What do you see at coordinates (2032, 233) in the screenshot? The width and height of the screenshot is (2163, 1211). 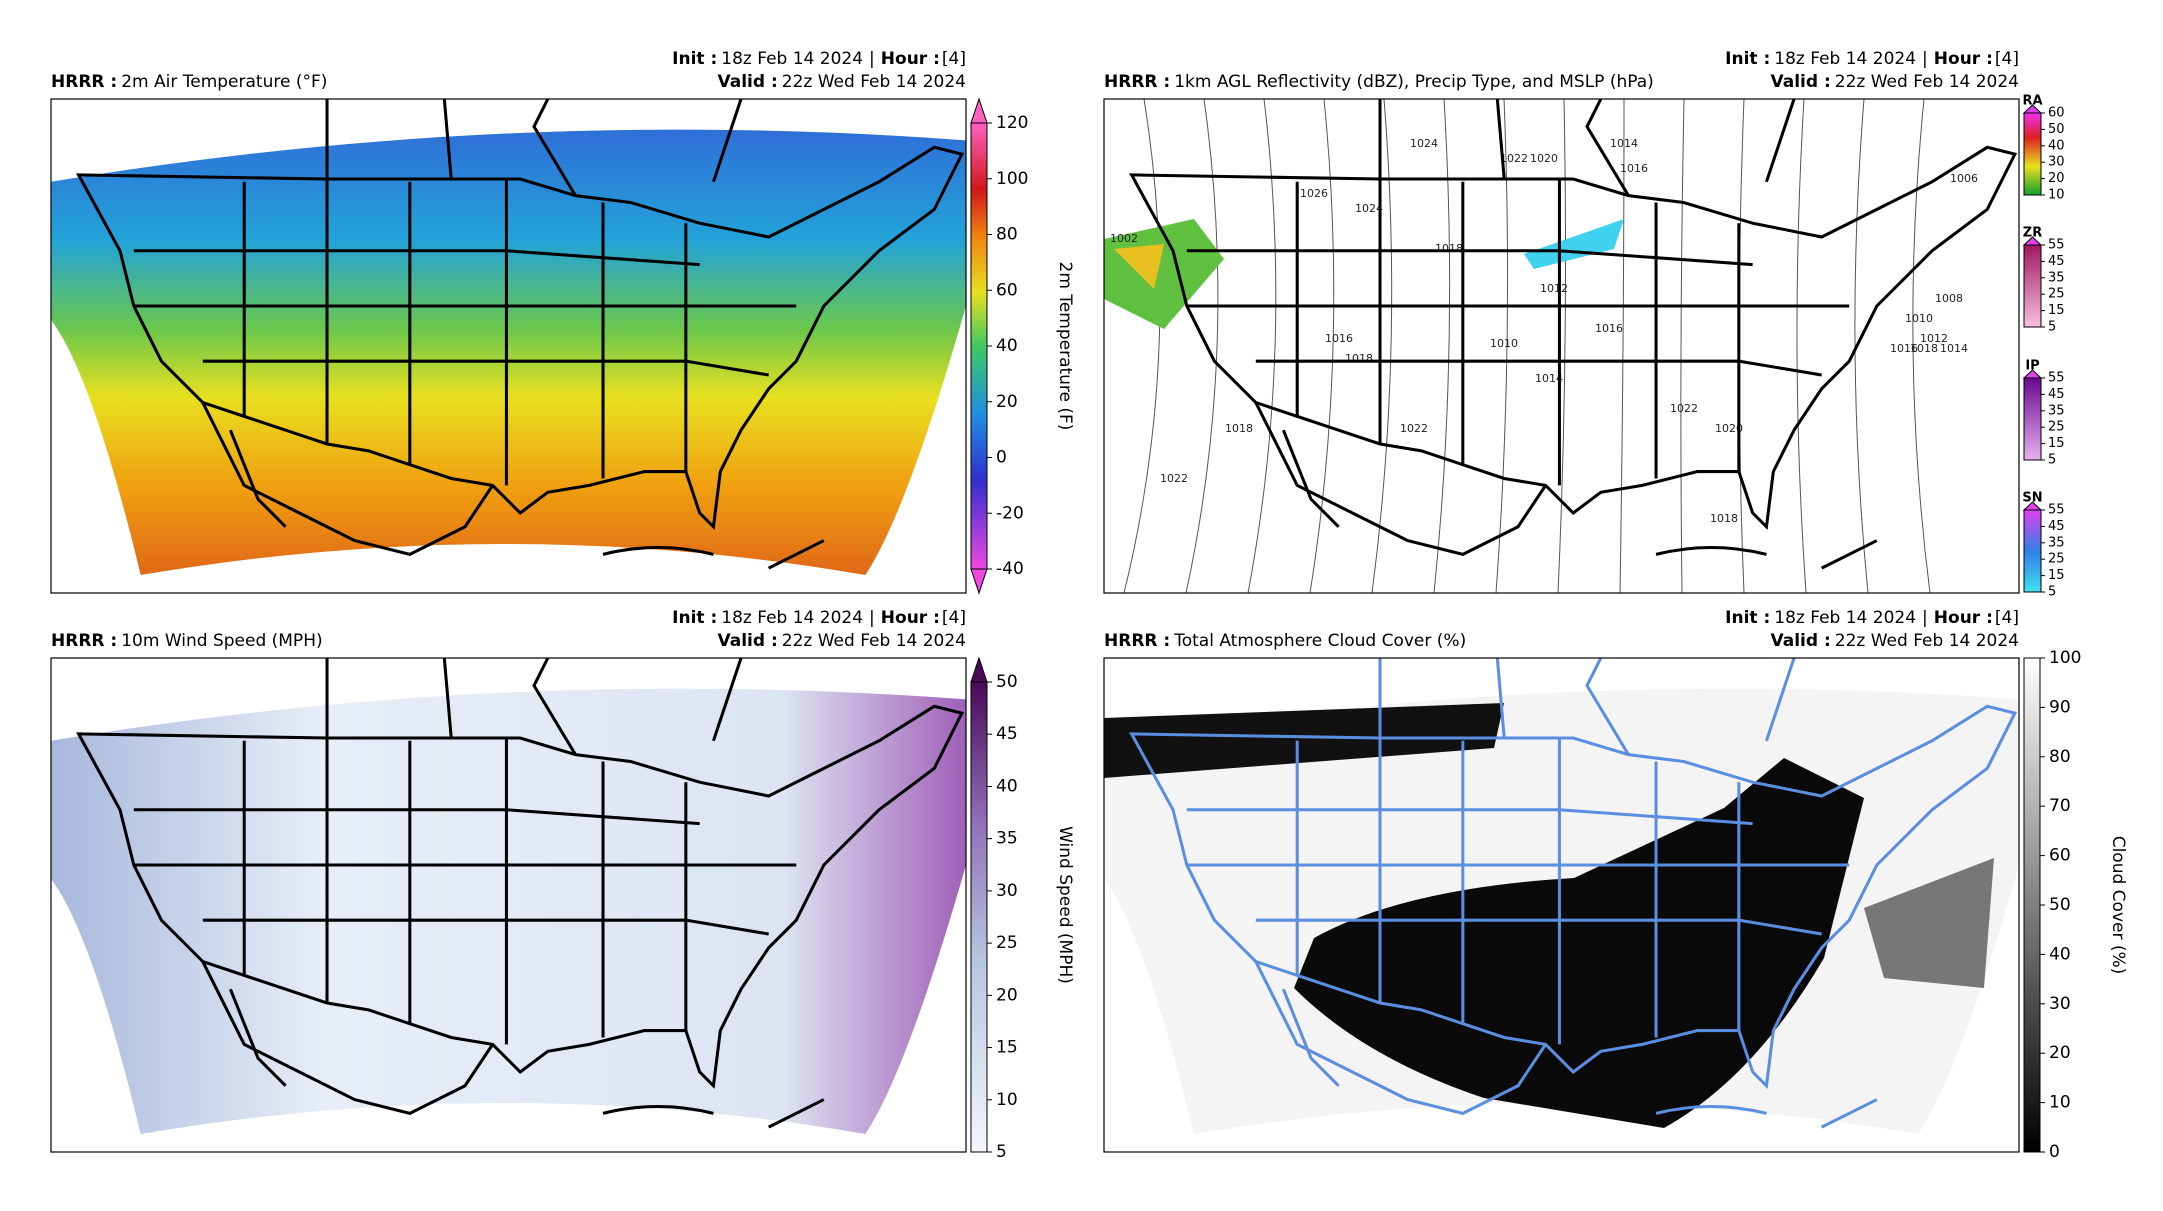 I see `colorbar-name: ZR` at bounding box center [2032, 233].